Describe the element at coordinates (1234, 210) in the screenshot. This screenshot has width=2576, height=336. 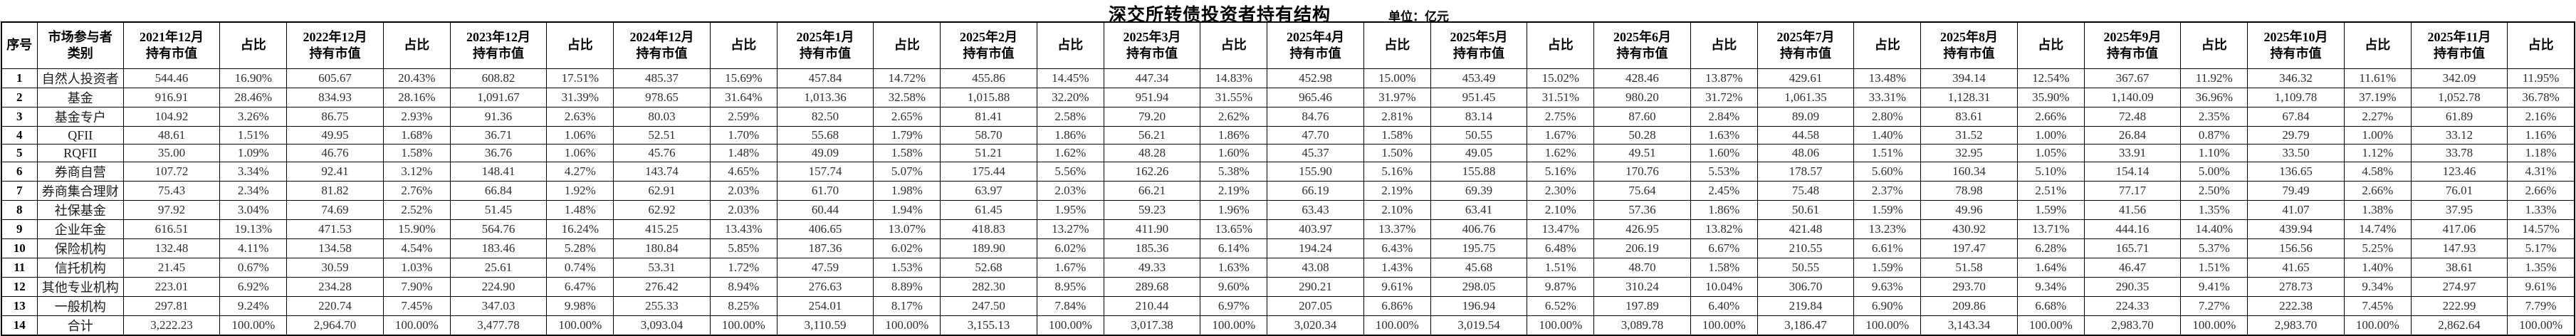
I see `cell-ratio: 1.96%` at that location.